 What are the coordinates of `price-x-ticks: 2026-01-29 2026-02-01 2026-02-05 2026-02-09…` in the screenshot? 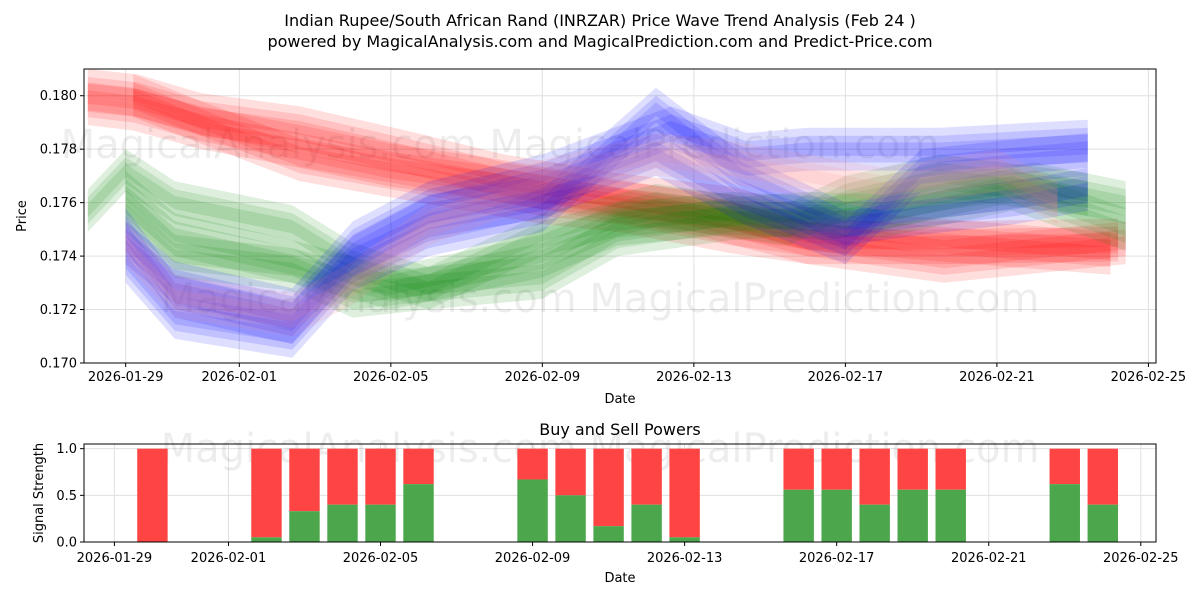 It's located at (637, 374).